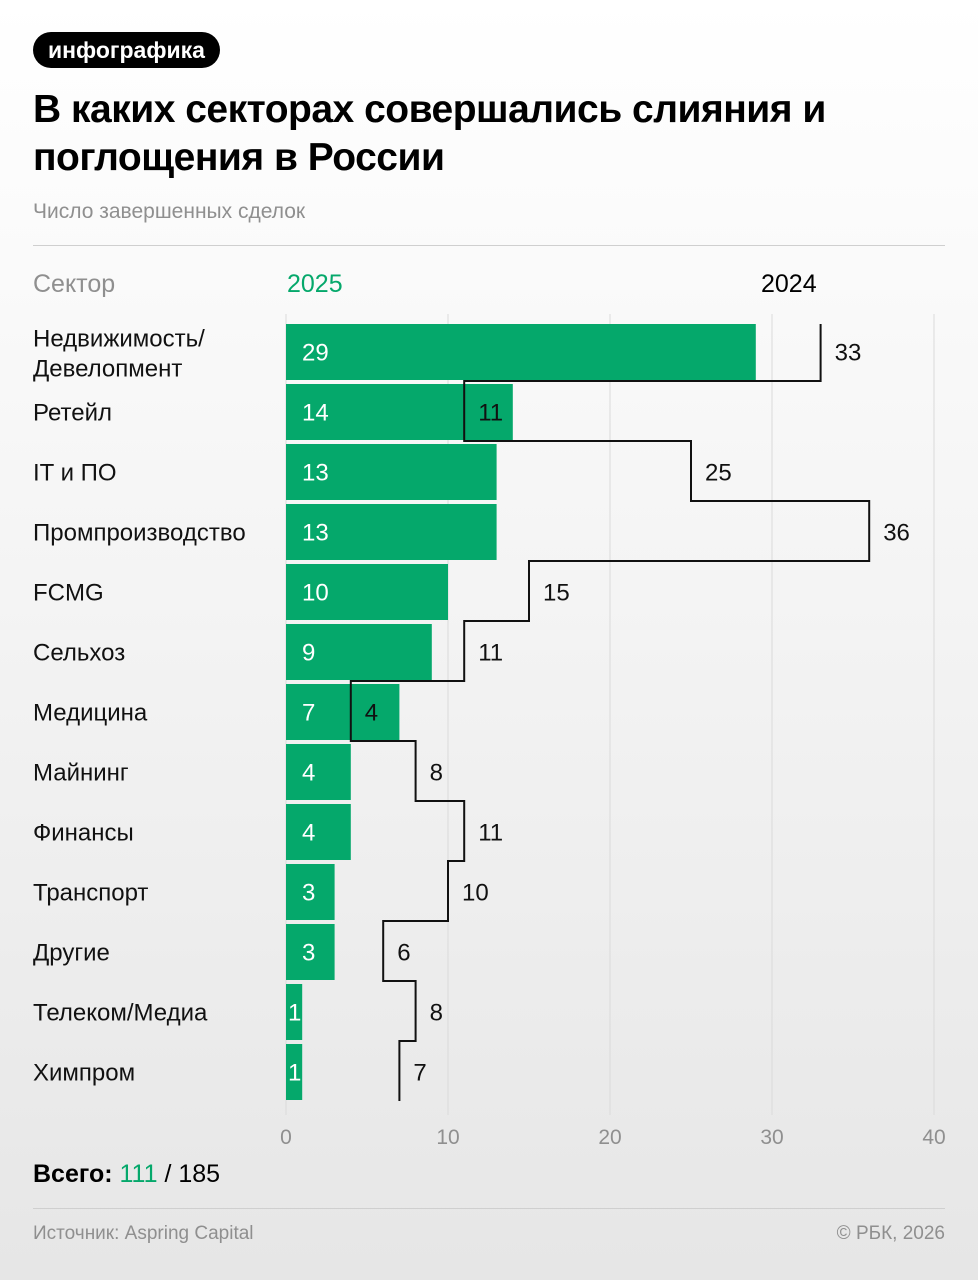 The height and width of the screenshot is (1280, 978). What do you see at coordinates (84, 1073) in the screenshot?
I see `sector-label: Химпром` at bounding box center [84, 1073].